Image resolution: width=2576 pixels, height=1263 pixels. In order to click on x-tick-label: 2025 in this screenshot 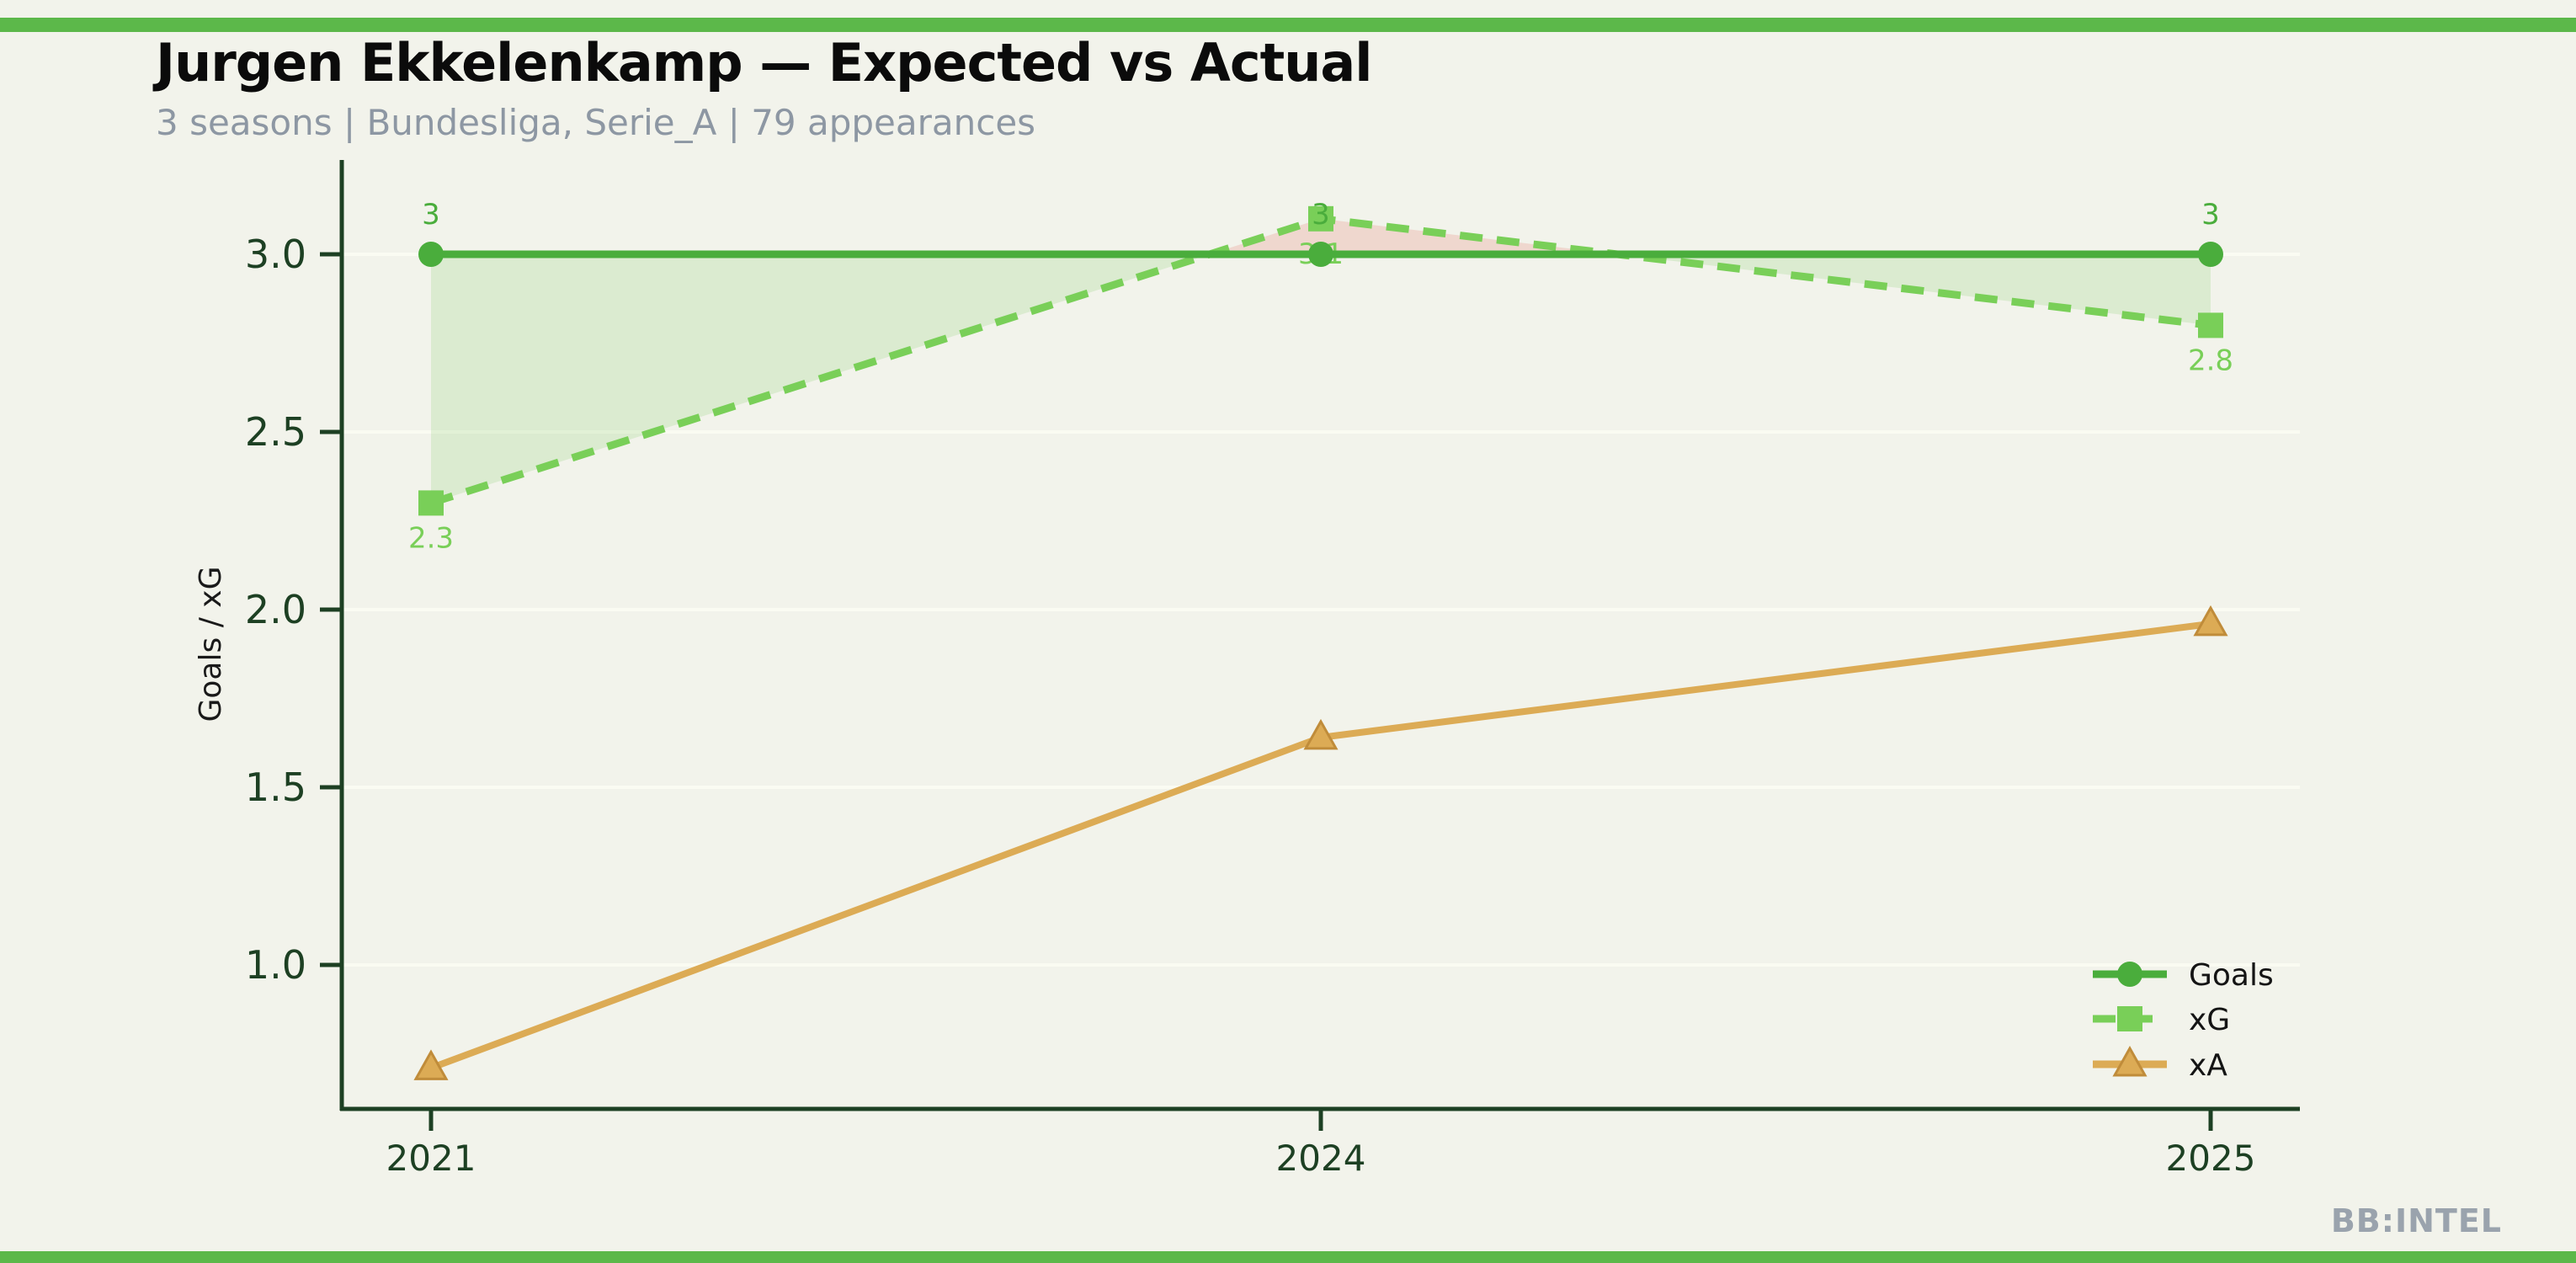, I will do `click(2211, 1158)`.